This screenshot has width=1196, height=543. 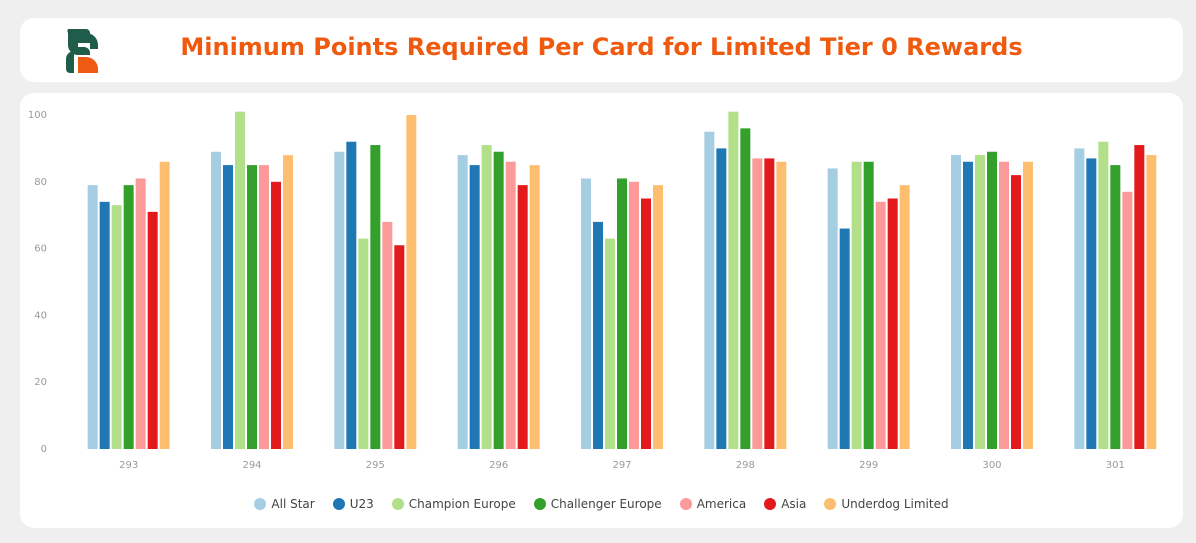 I want to click on legend-label: Asia, so click(x=794, y=504).